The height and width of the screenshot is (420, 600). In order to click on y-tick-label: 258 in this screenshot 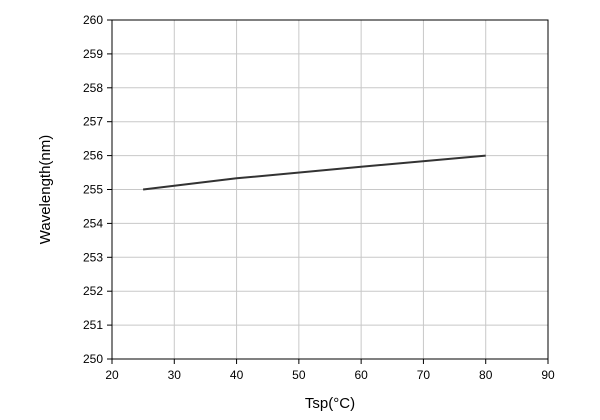, I will do `click(93, 88)`.